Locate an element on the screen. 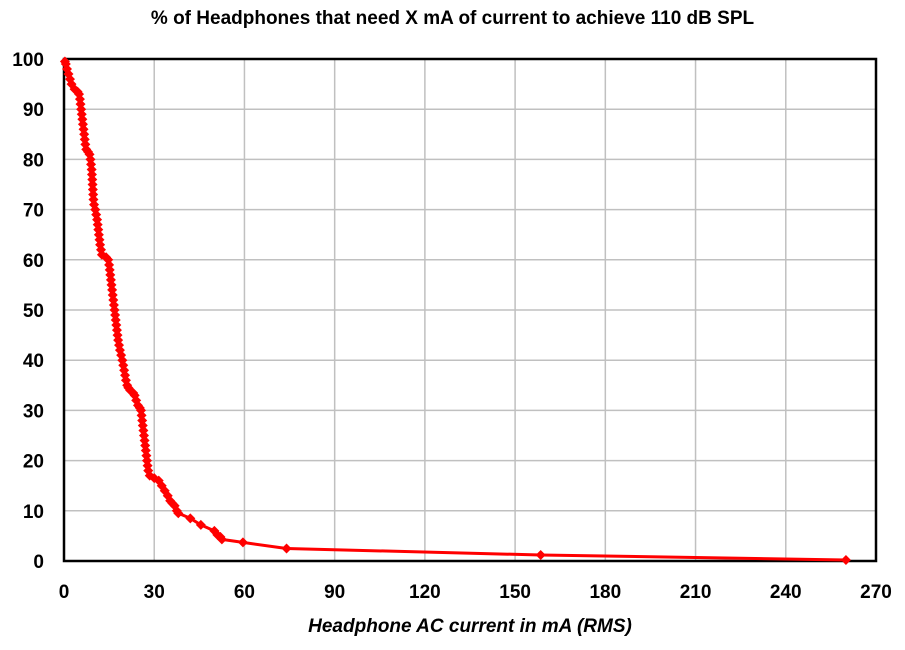 The height and width of the screenshot is (650, 905). y-axis-ticks: 0 10 20 30 40 50 60 70 80 90 100 is located at coordinates (28, 311).